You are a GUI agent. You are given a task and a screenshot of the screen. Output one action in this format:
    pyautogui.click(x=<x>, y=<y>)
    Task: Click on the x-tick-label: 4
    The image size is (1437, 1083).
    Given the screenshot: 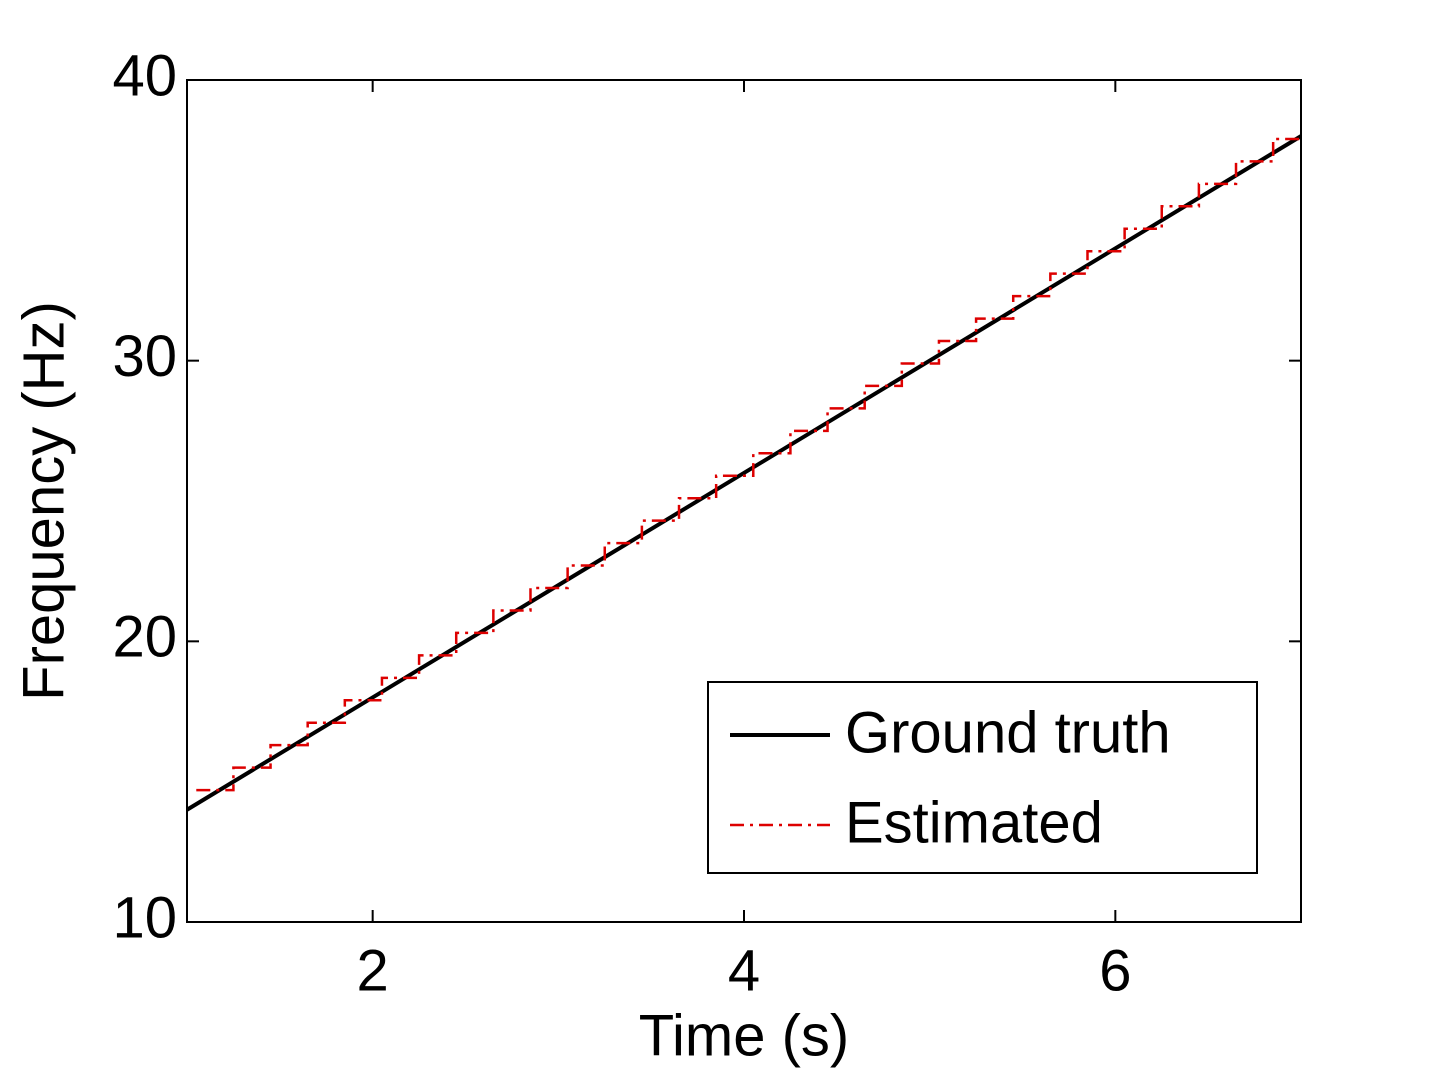 What is the action you would take?
    pyautogui.click(x=744, y=970)
    